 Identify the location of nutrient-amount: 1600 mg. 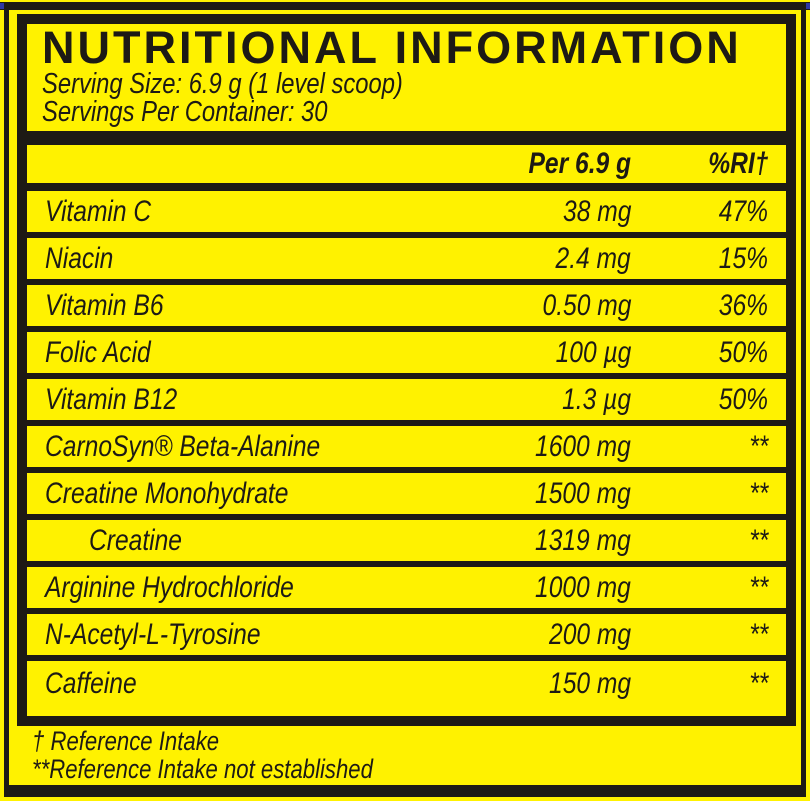
(583, 446).